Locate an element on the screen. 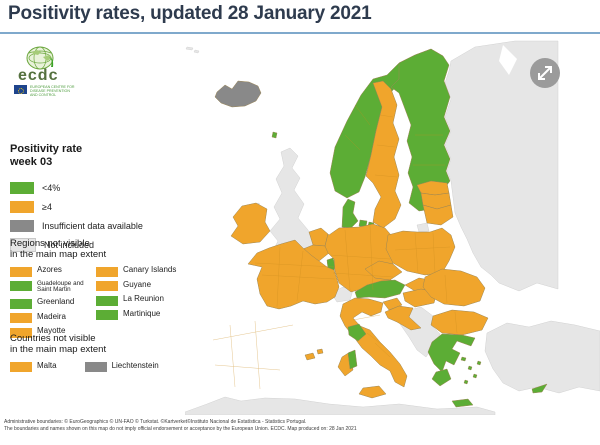  list-item: Madeira is located at coordinates (53, 318).